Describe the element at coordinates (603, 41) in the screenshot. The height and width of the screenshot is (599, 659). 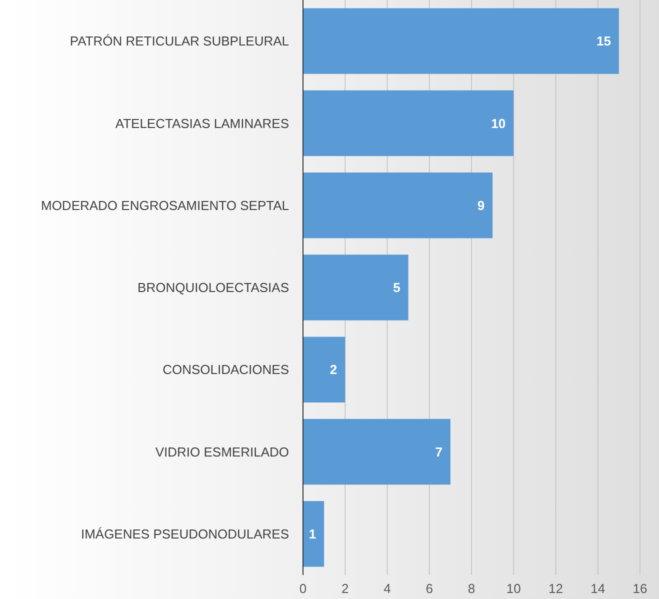
I see `data-label: 15` at that location.